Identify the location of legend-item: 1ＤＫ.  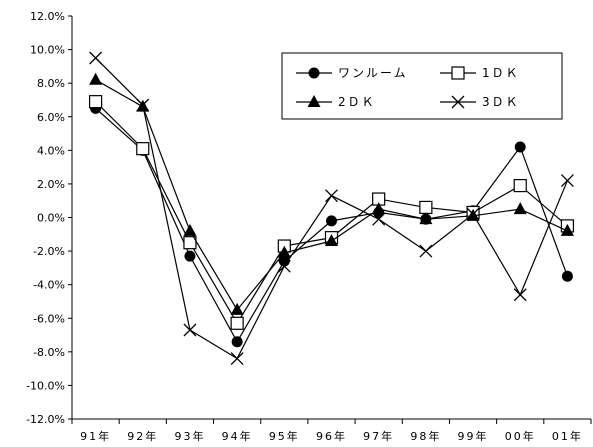
(480, 73).